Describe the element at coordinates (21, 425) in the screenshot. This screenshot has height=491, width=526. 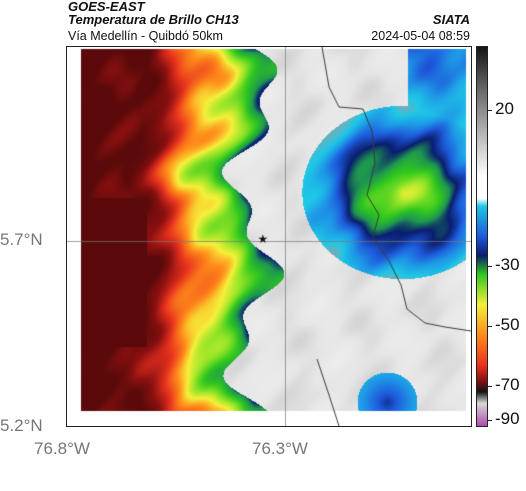
I see `lat-label-5-2: 5.2°N` at that location.